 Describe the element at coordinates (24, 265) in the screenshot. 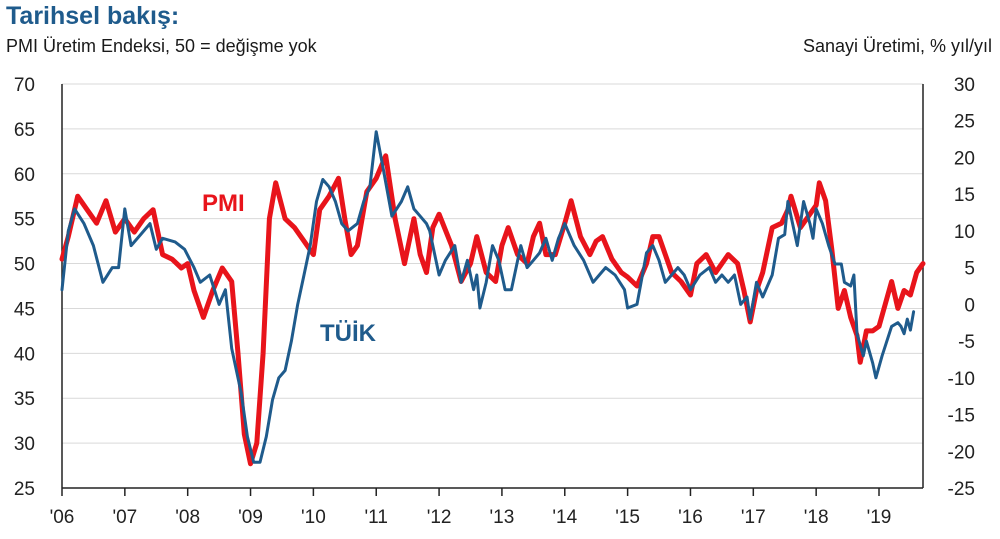

I see `y-left-tick-label: 50` at that location.